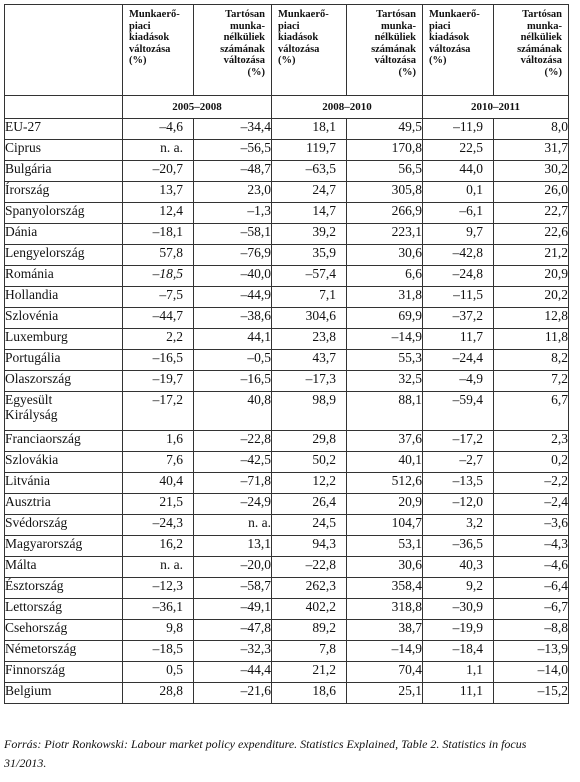 The height and width of the screenshot is (782, 580). Describe the element at coordinates (309, 381) in the screenshot. I see `value-cell: –17,3` at that location.